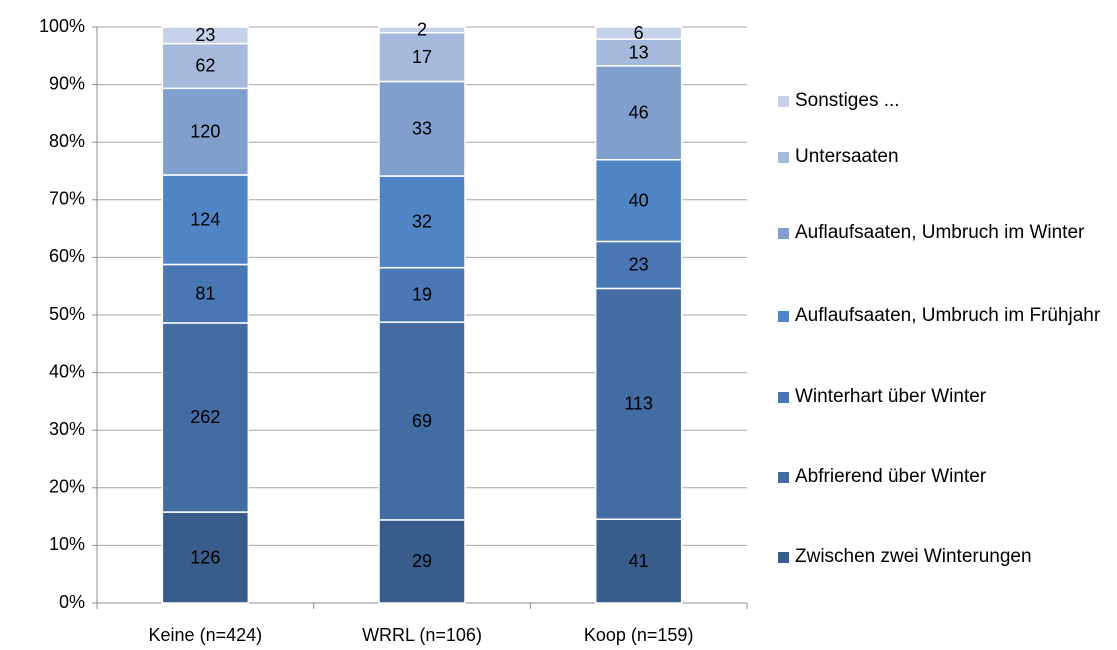 The height and width of the screenshot is (650, 1117). I want to click on data-label: 81, so click(205, 293).